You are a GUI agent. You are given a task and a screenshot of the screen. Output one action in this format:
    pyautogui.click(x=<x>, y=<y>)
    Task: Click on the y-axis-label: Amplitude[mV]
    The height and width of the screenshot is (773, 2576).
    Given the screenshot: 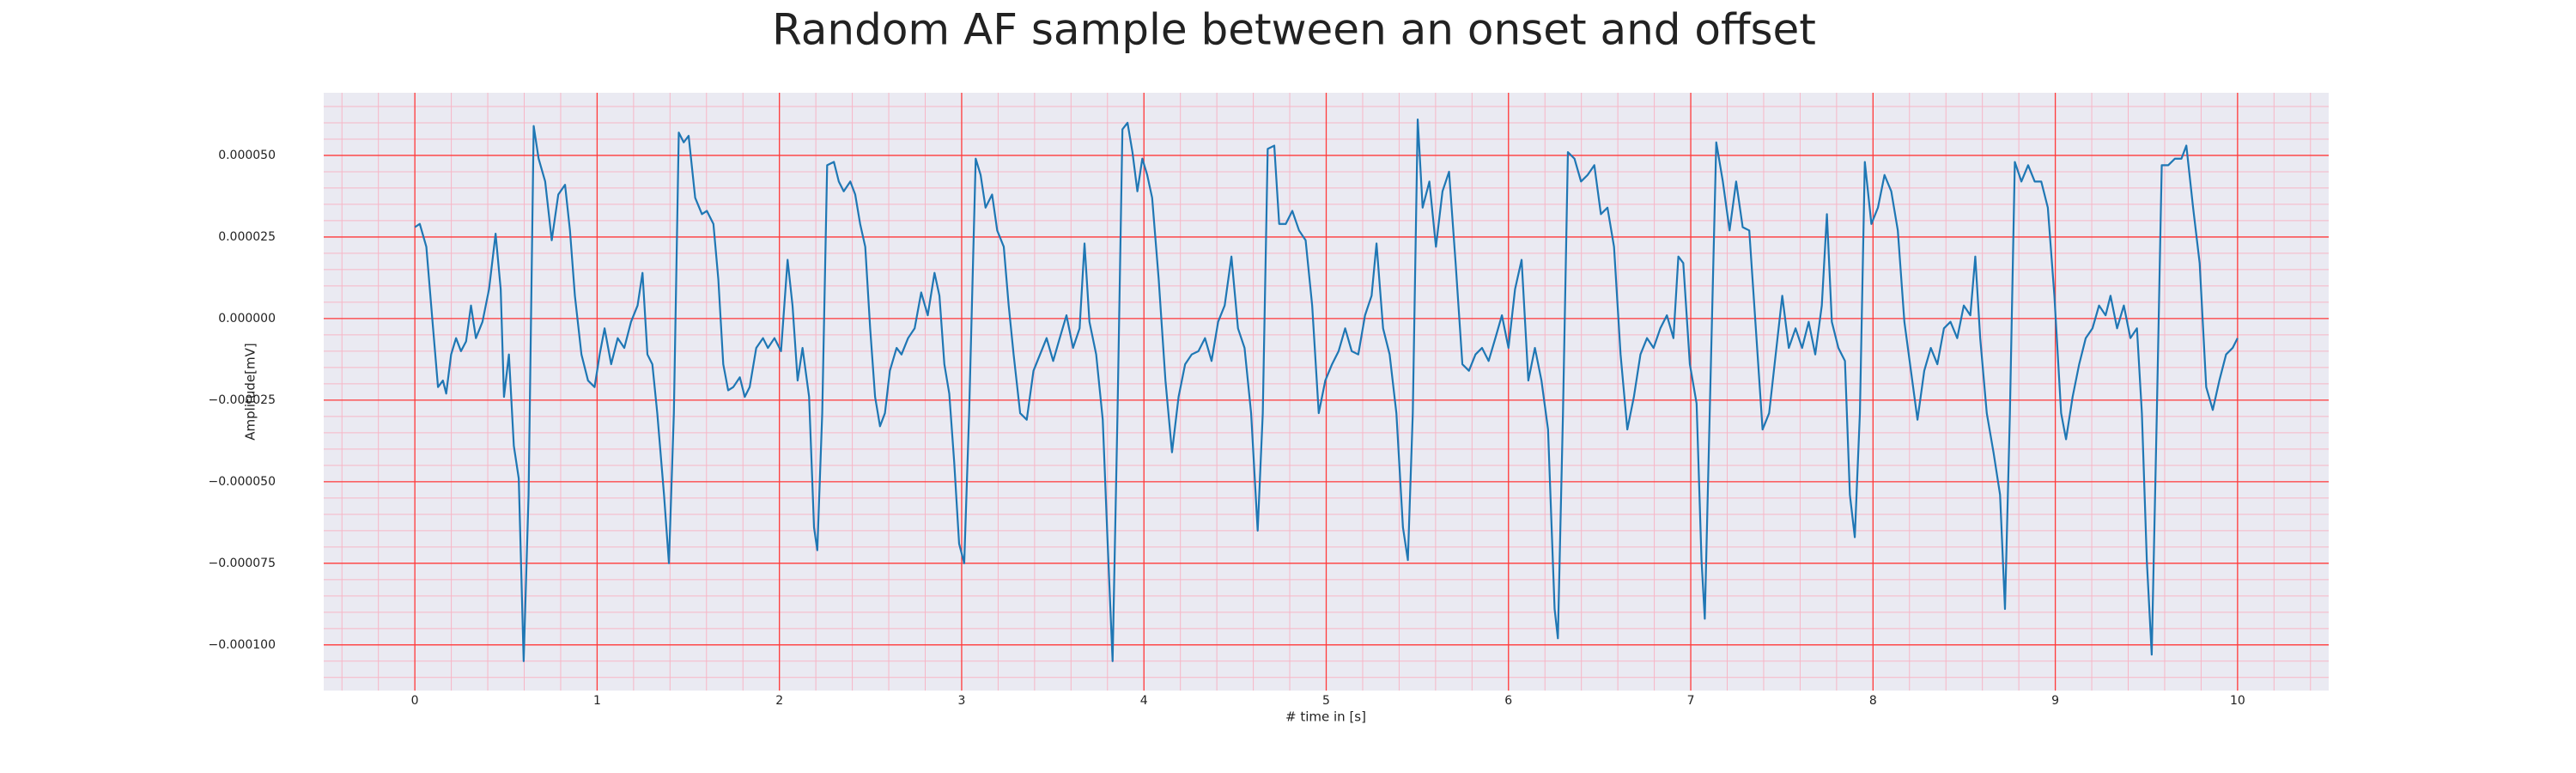 What is the action you would take?
    pyautogui.click(x=251, y=391)
    